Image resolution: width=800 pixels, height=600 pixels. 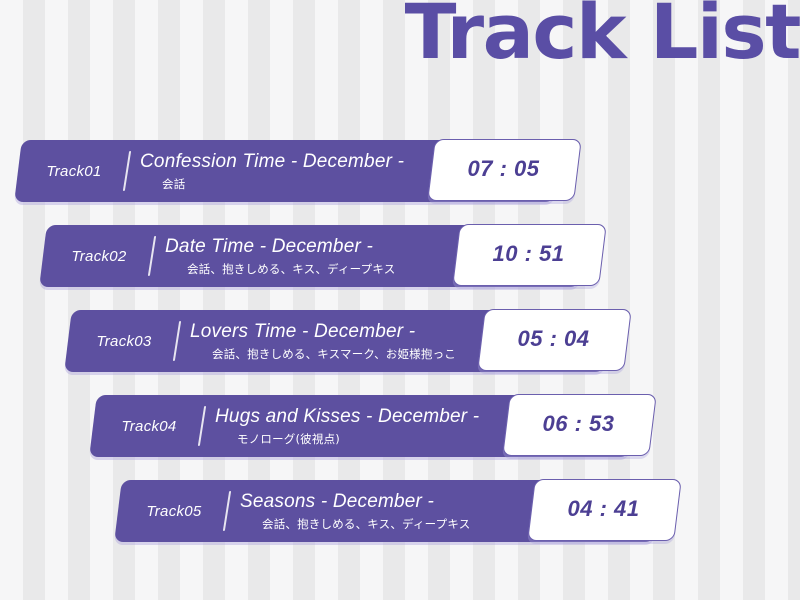 I want to click on track-subtitle: 会話、抱きしめる、キスマーク、お姫様抱っこ, so click(x=334, y=353).